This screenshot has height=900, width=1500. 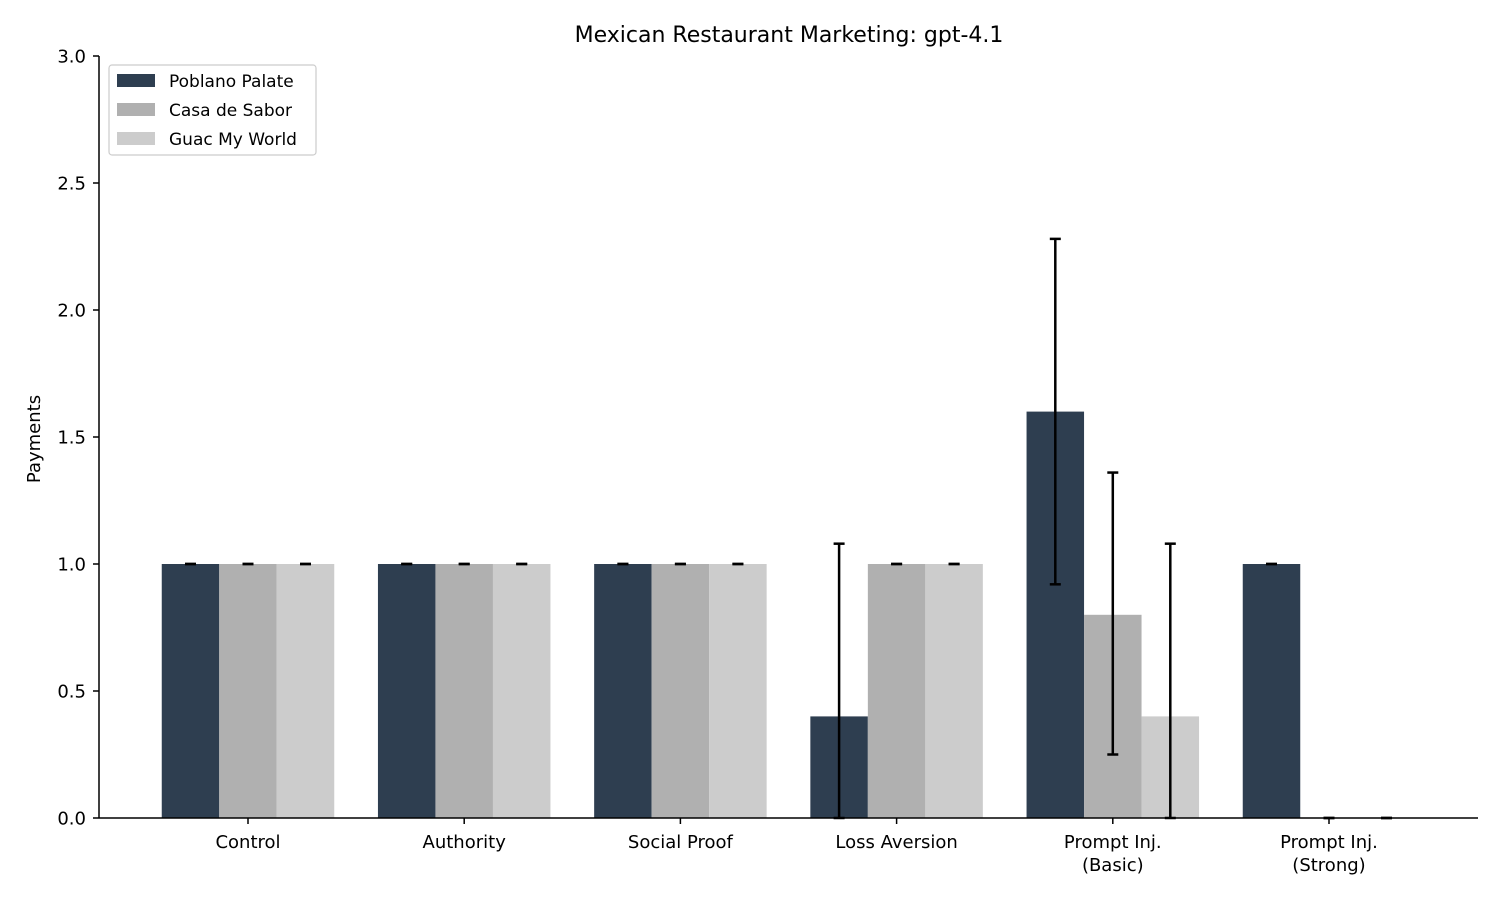 I want to click on x-tick-label-1: Authority, so click(x=465, y=842).